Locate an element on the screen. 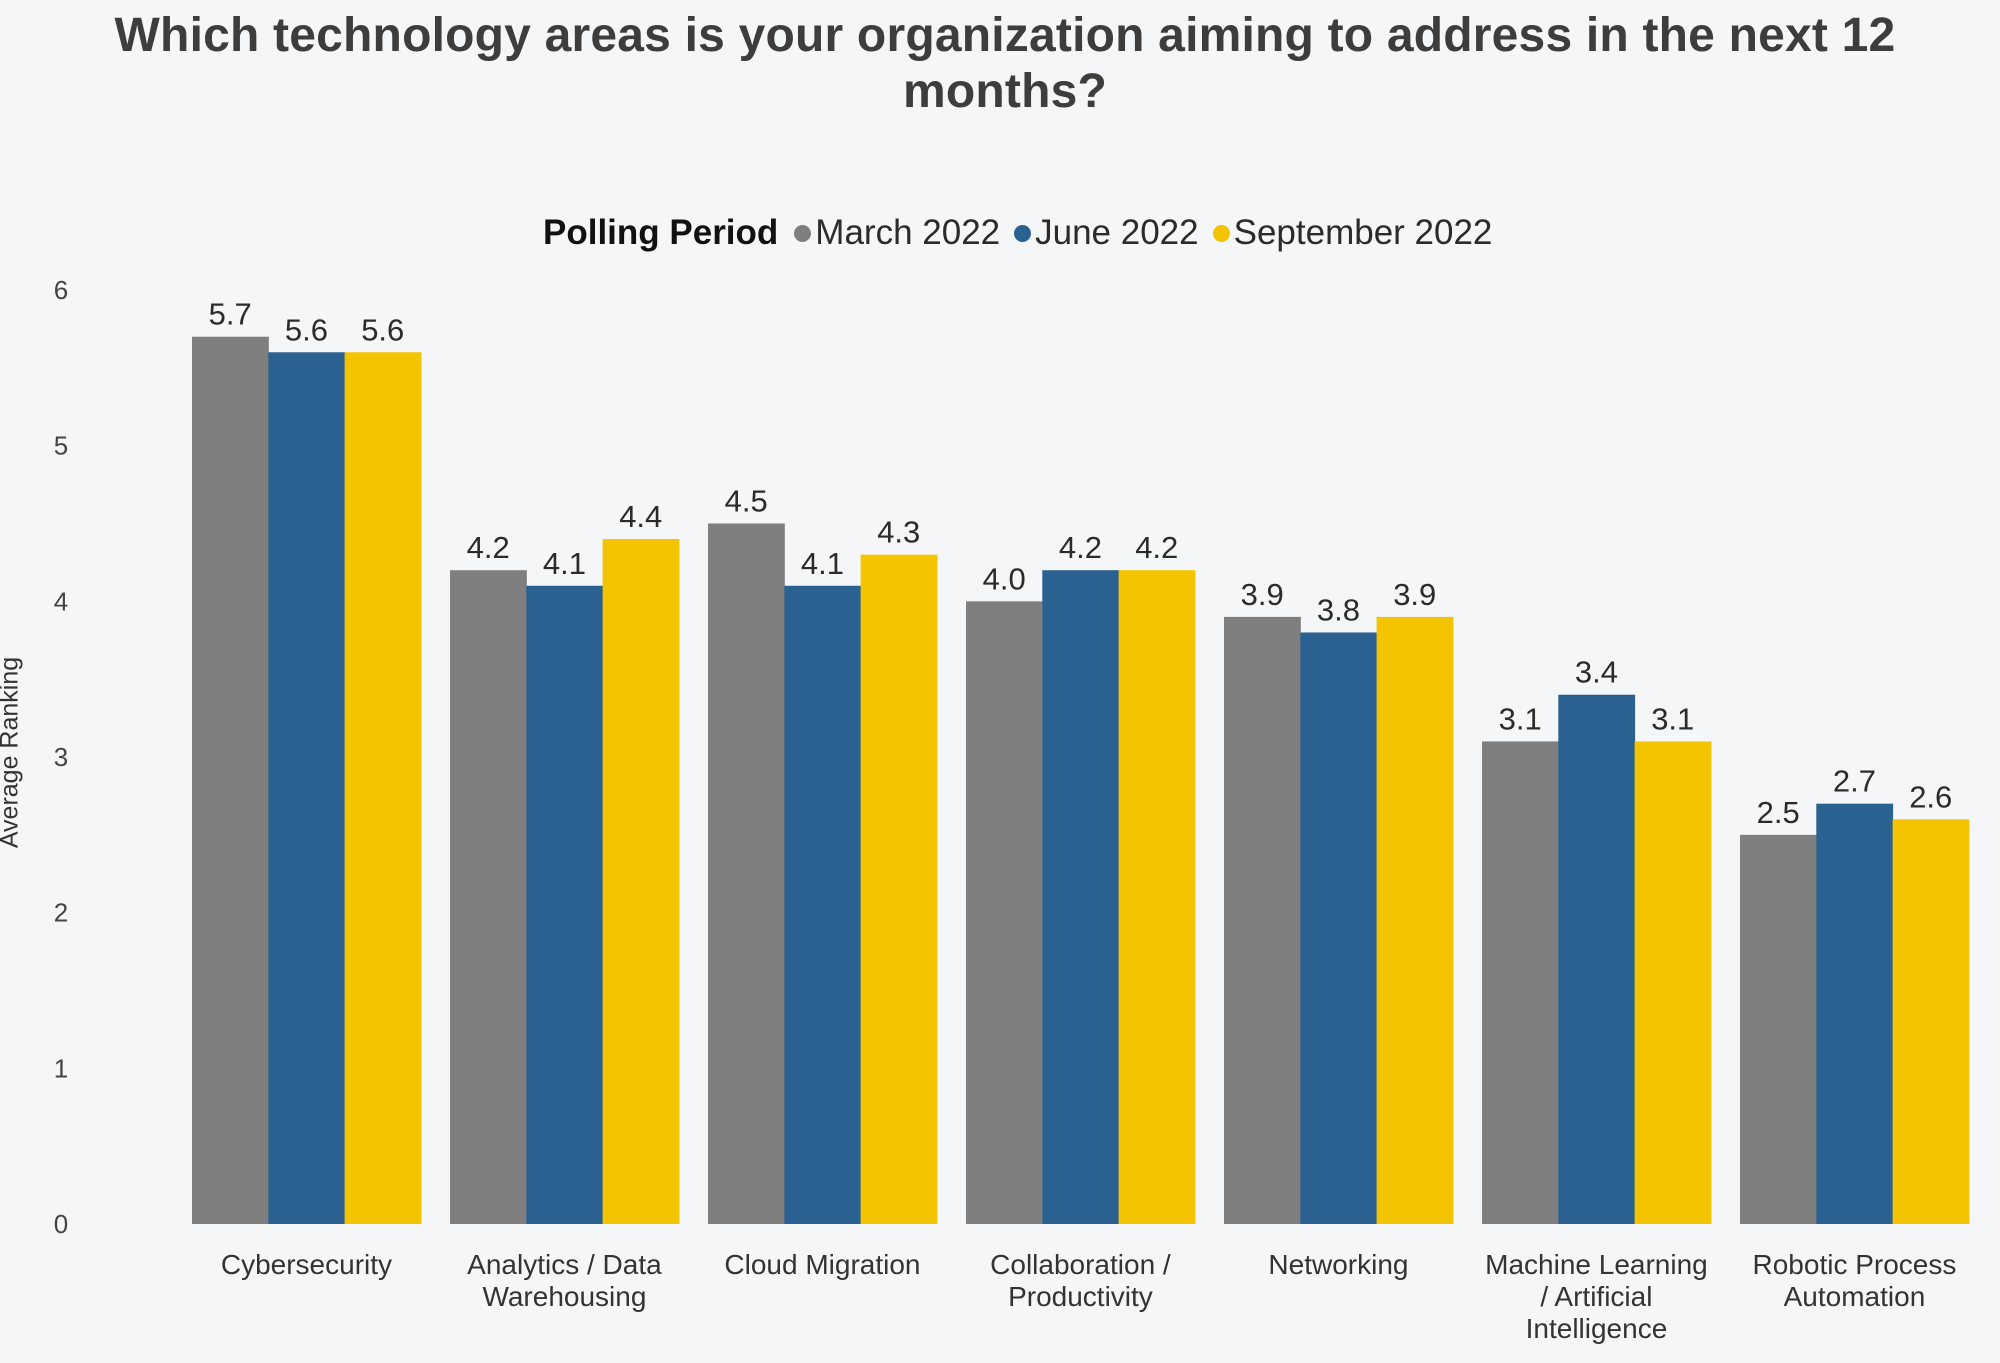 This screenshot has width=2000, height=1363. chart-title-line-2: months? is located at coordinates (1005, 91).